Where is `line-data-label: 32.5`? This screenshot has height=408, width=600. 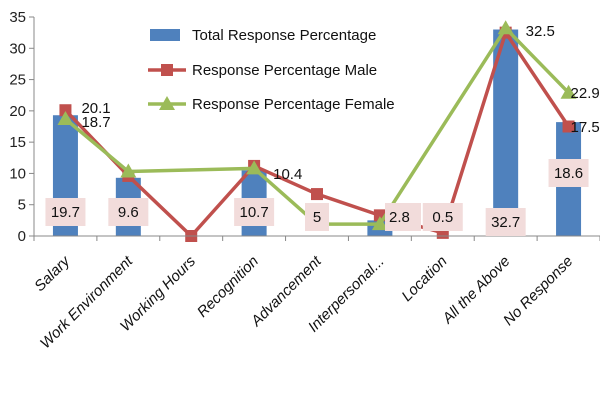 line-data-label: 32.5 is located at coordinates (540, 31).